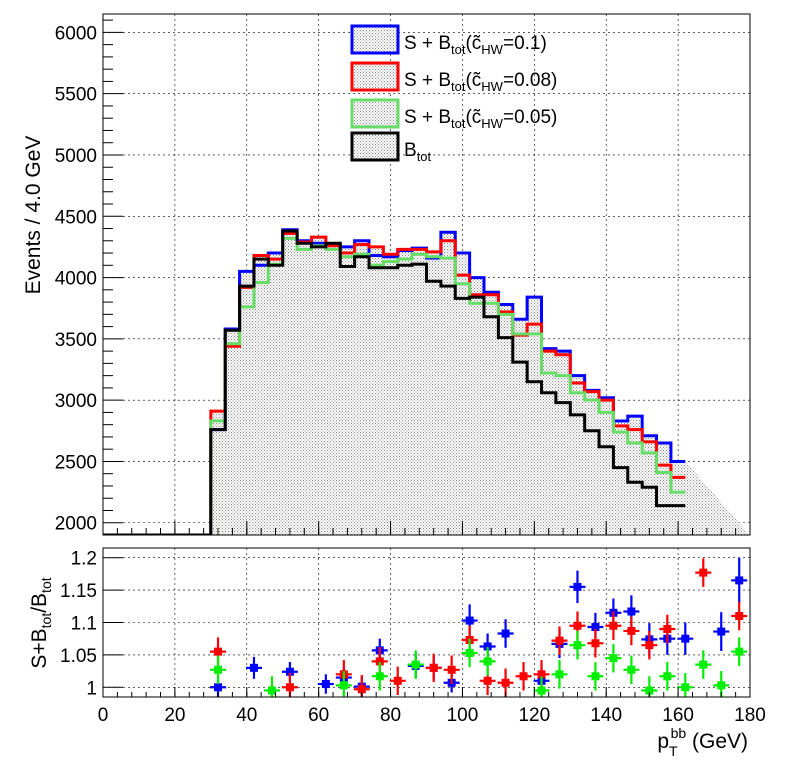 The width and height of the screenshot is (798, 776). I want to click on ratio-y-axis-title: S+Btot/Btot, so click(41, 622).